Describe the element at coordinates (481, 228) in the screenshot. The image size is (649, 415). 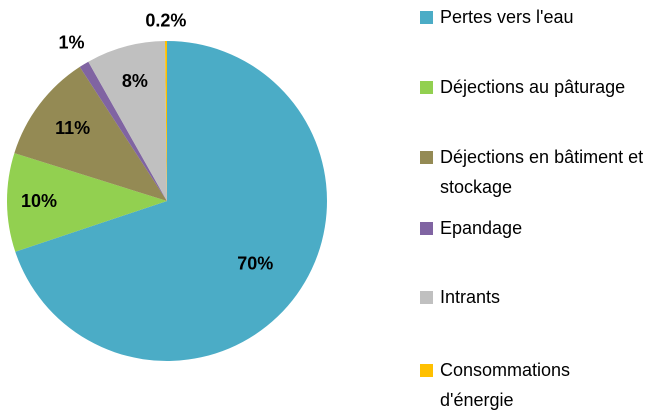
I see `legend-label: Epandage` at that location.